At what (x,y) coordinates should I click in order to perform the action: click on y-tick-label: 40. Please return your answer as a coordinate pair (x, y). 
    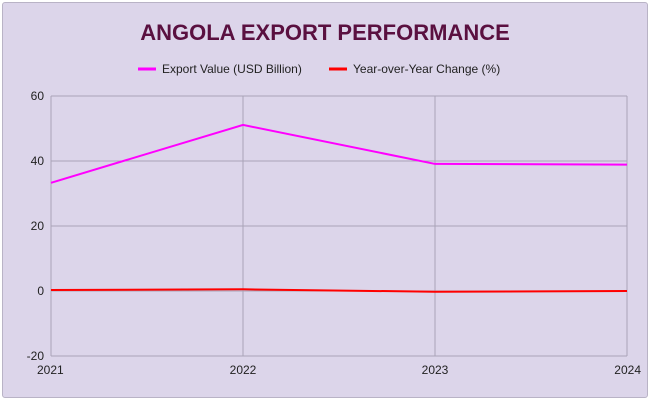
    Looking at the image, I should click on (38, 161).